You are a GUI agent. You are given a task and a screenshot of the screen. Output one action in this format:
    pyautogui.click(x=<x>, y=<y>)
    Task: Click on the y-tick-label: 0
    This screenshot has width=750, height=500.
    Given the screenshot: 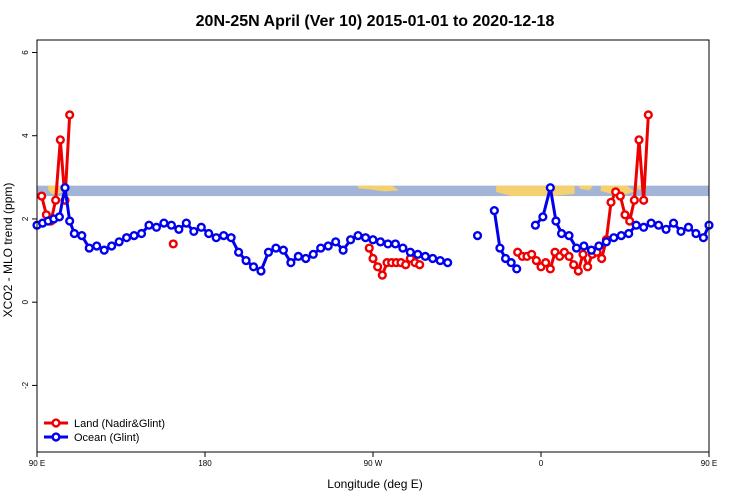 What is the action you would take?
    pyautogui.click(x=25, y=301)
    